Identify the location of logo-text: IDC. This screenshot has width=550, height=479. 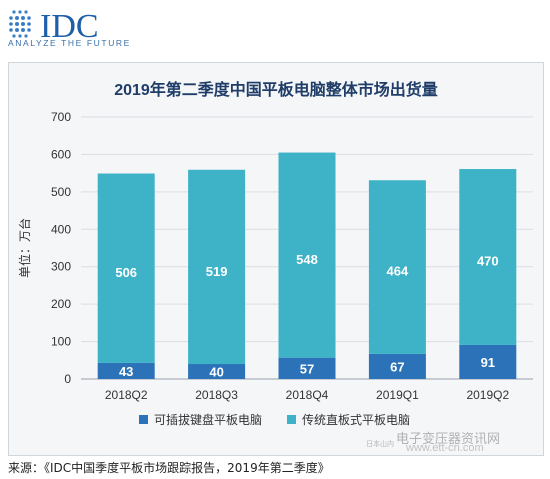
(69, 24).